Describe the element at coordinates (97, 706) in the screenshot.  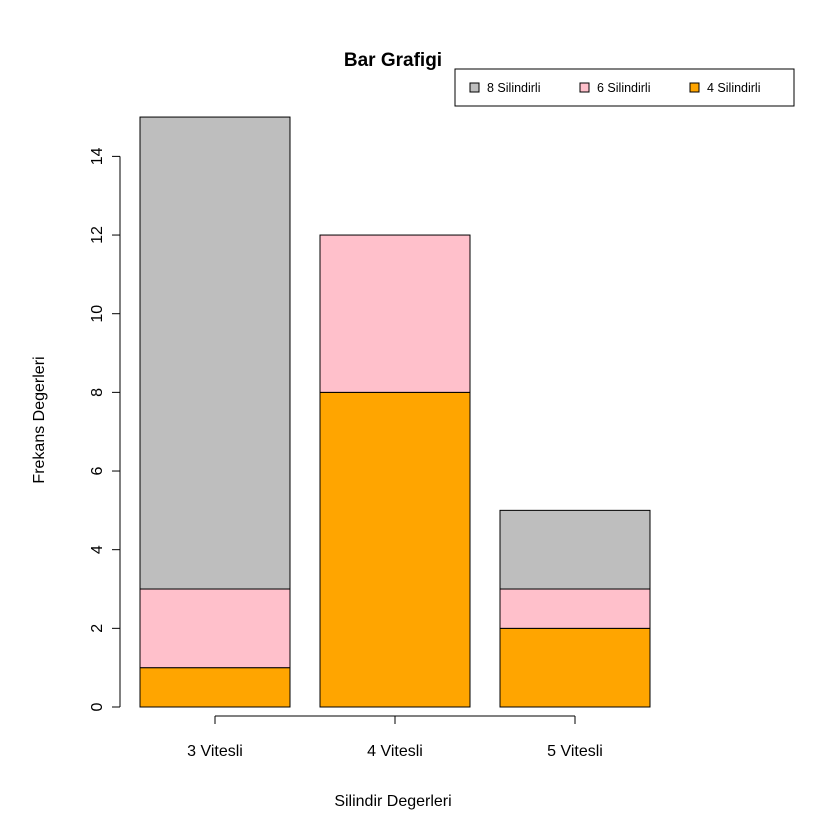
I see `y-tick-label: 0` at that location.